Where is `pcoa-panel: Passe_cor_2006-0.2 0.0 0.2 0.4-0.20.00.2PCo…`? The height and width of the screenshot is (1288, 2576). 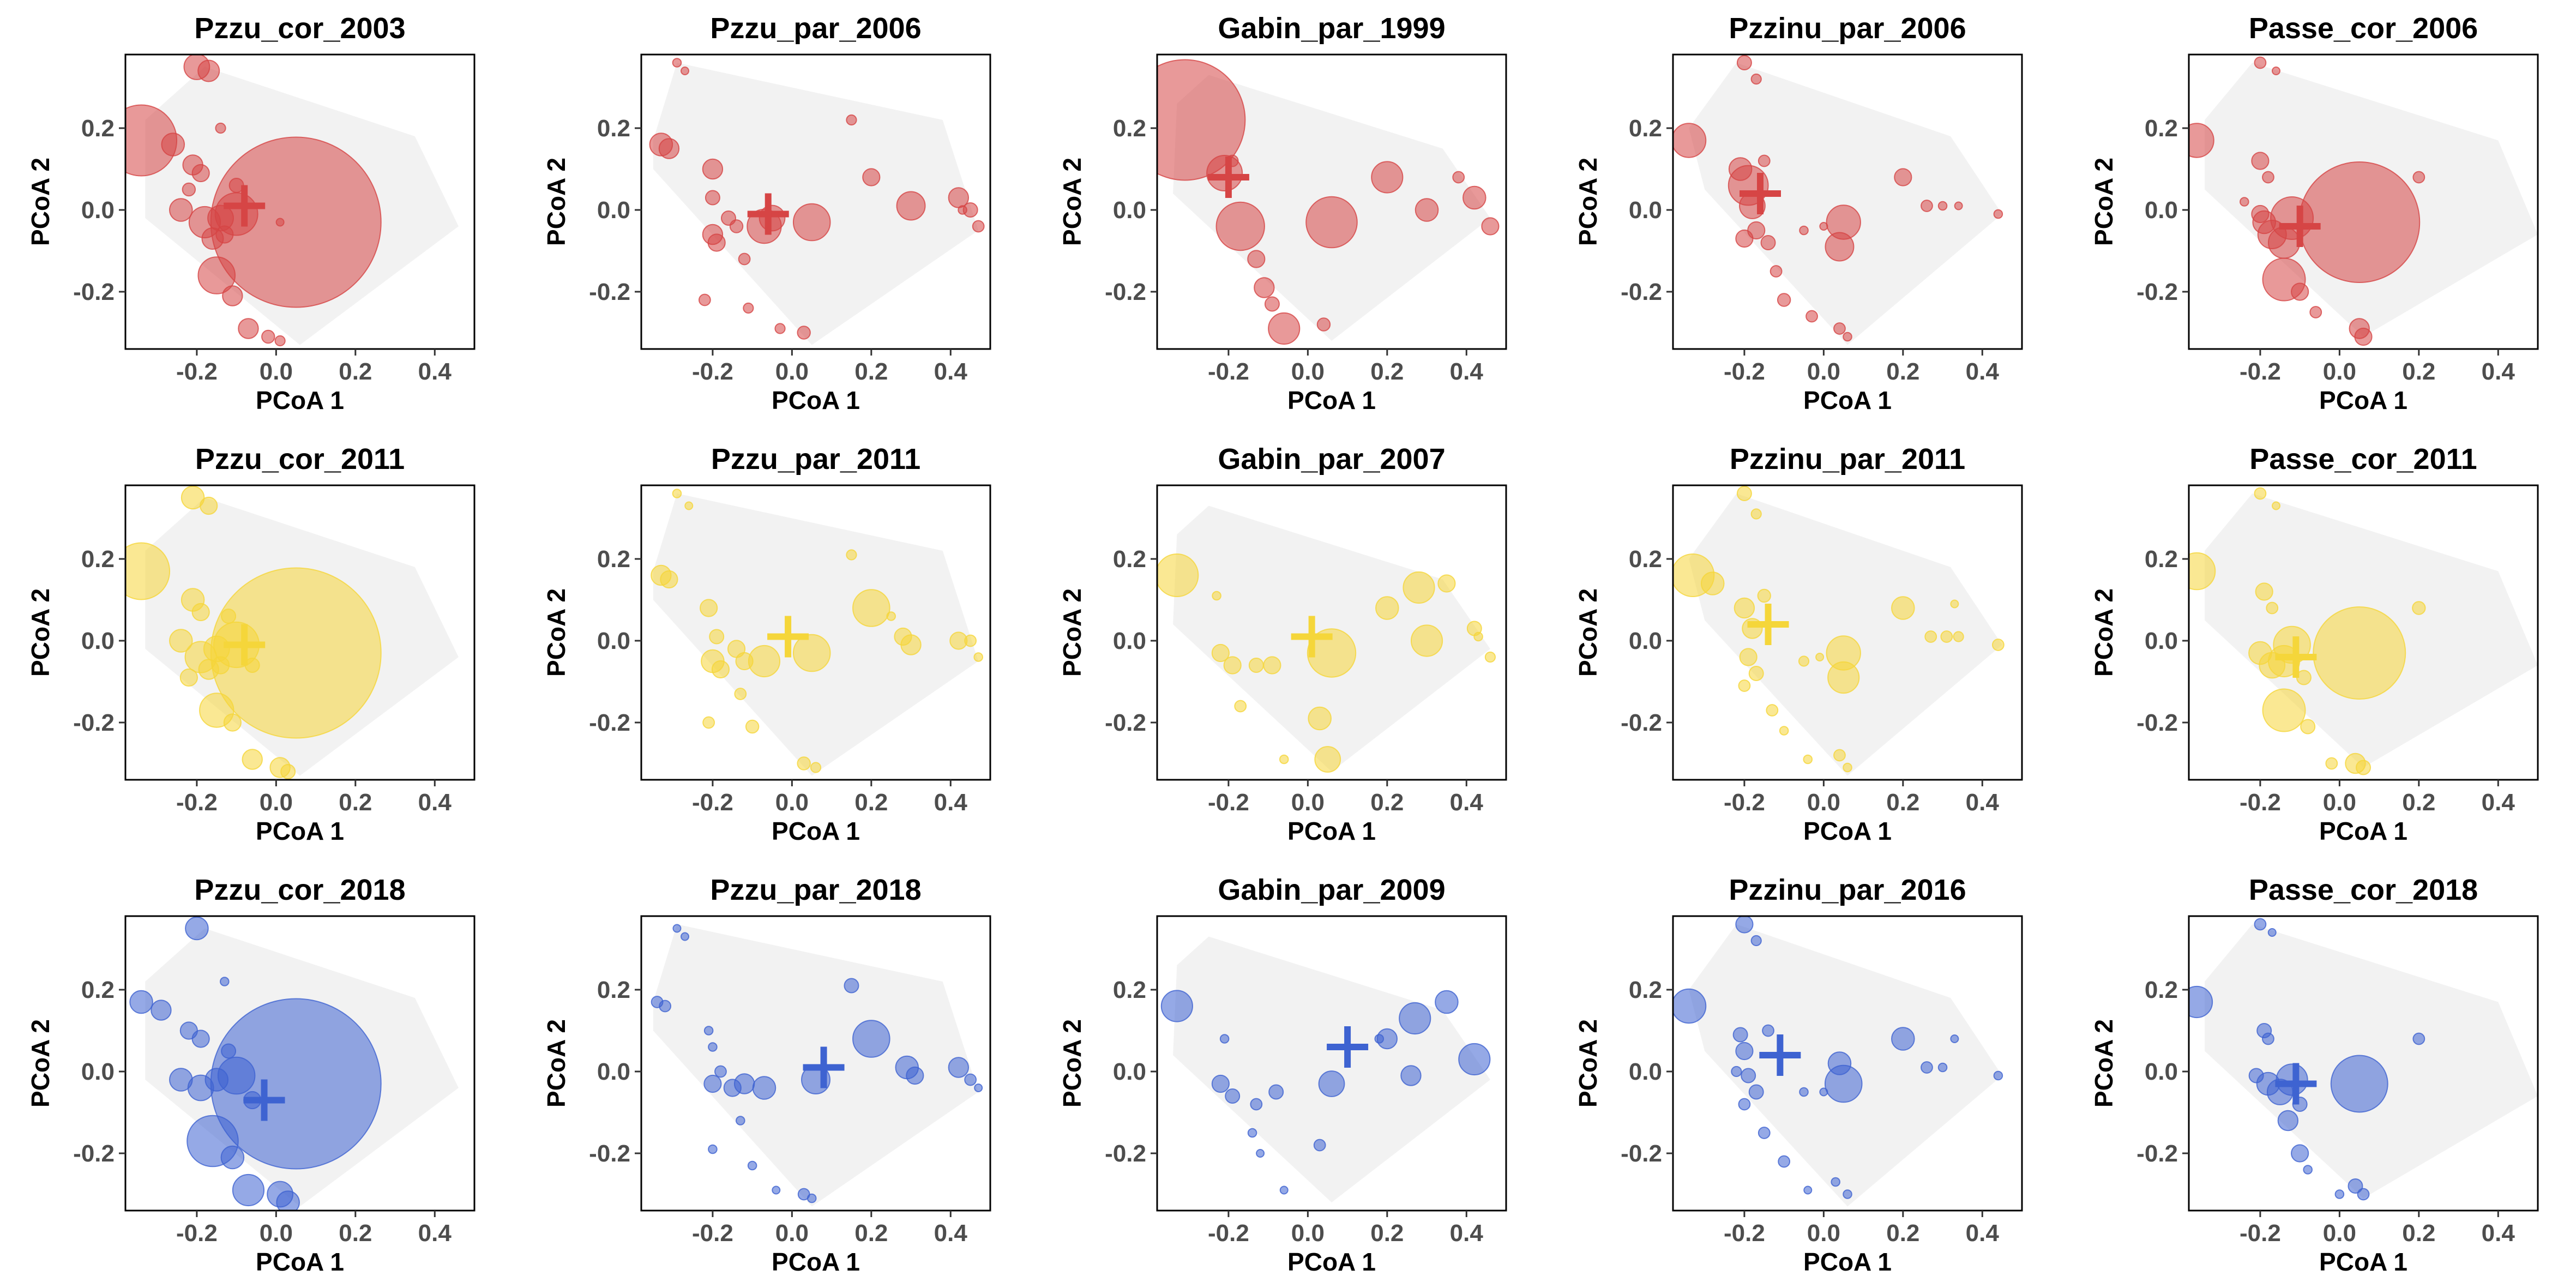 pcoa-panel: Passe_cor_2006-0.2 0.0 0.2 0.4-0.20.00.2PCo… is located at coordinates (2314, 213).